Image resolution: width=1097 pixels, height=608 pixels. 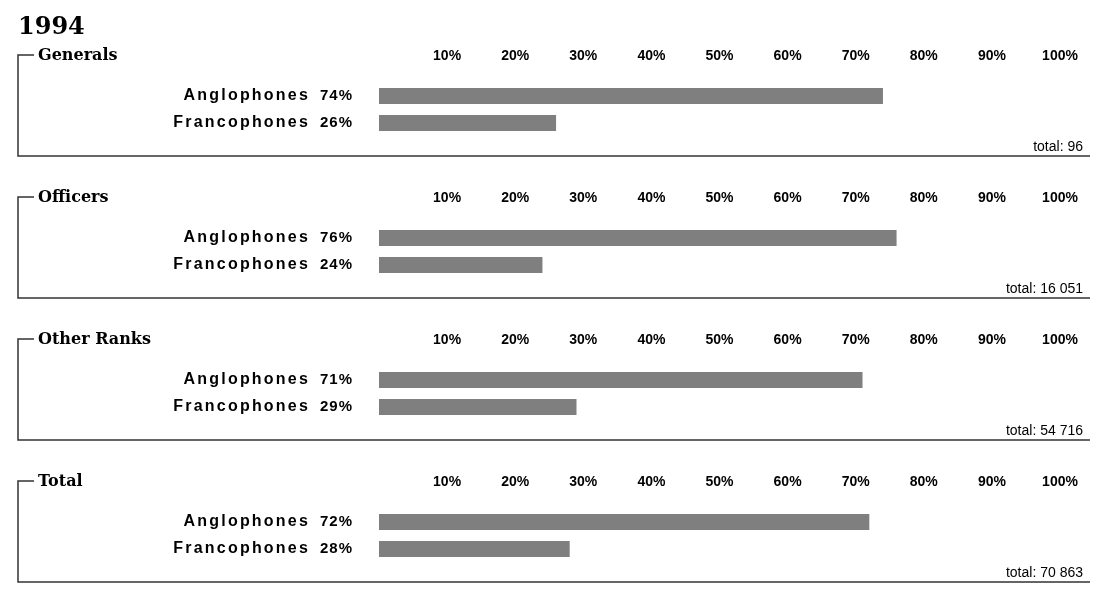 What do you see at coordinates (1044, 430) in the screenshot?
I see `text: total: 54 716` at bounding box center [1044, 430].